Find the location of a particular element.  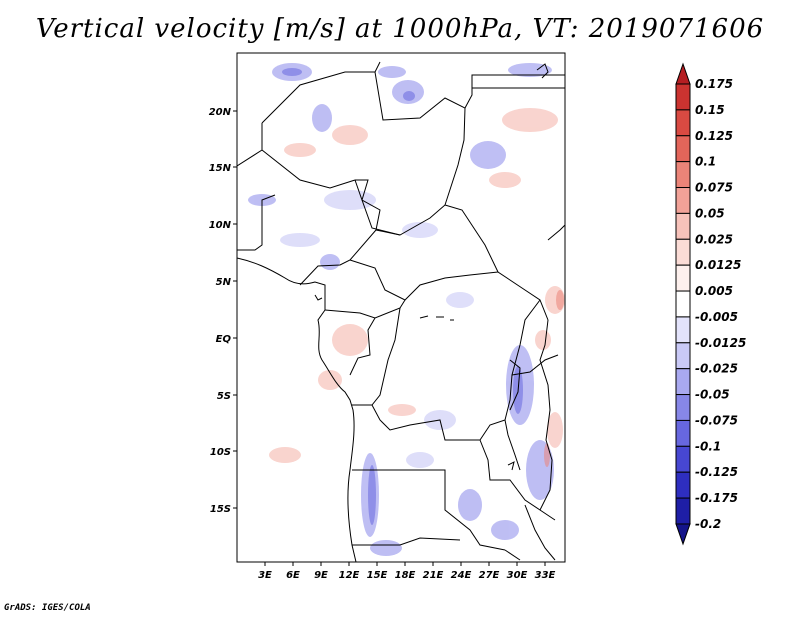

colorbar-label: 0.125 is located at coordinates (714, 136).